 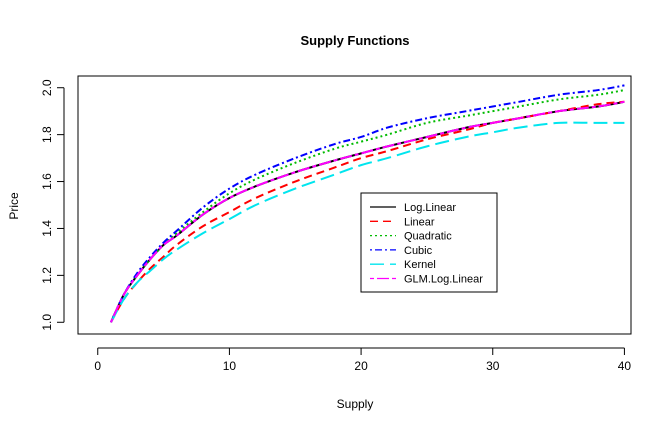 I want to click on y-tick-label: 1.6, so click(x=47, y=181).